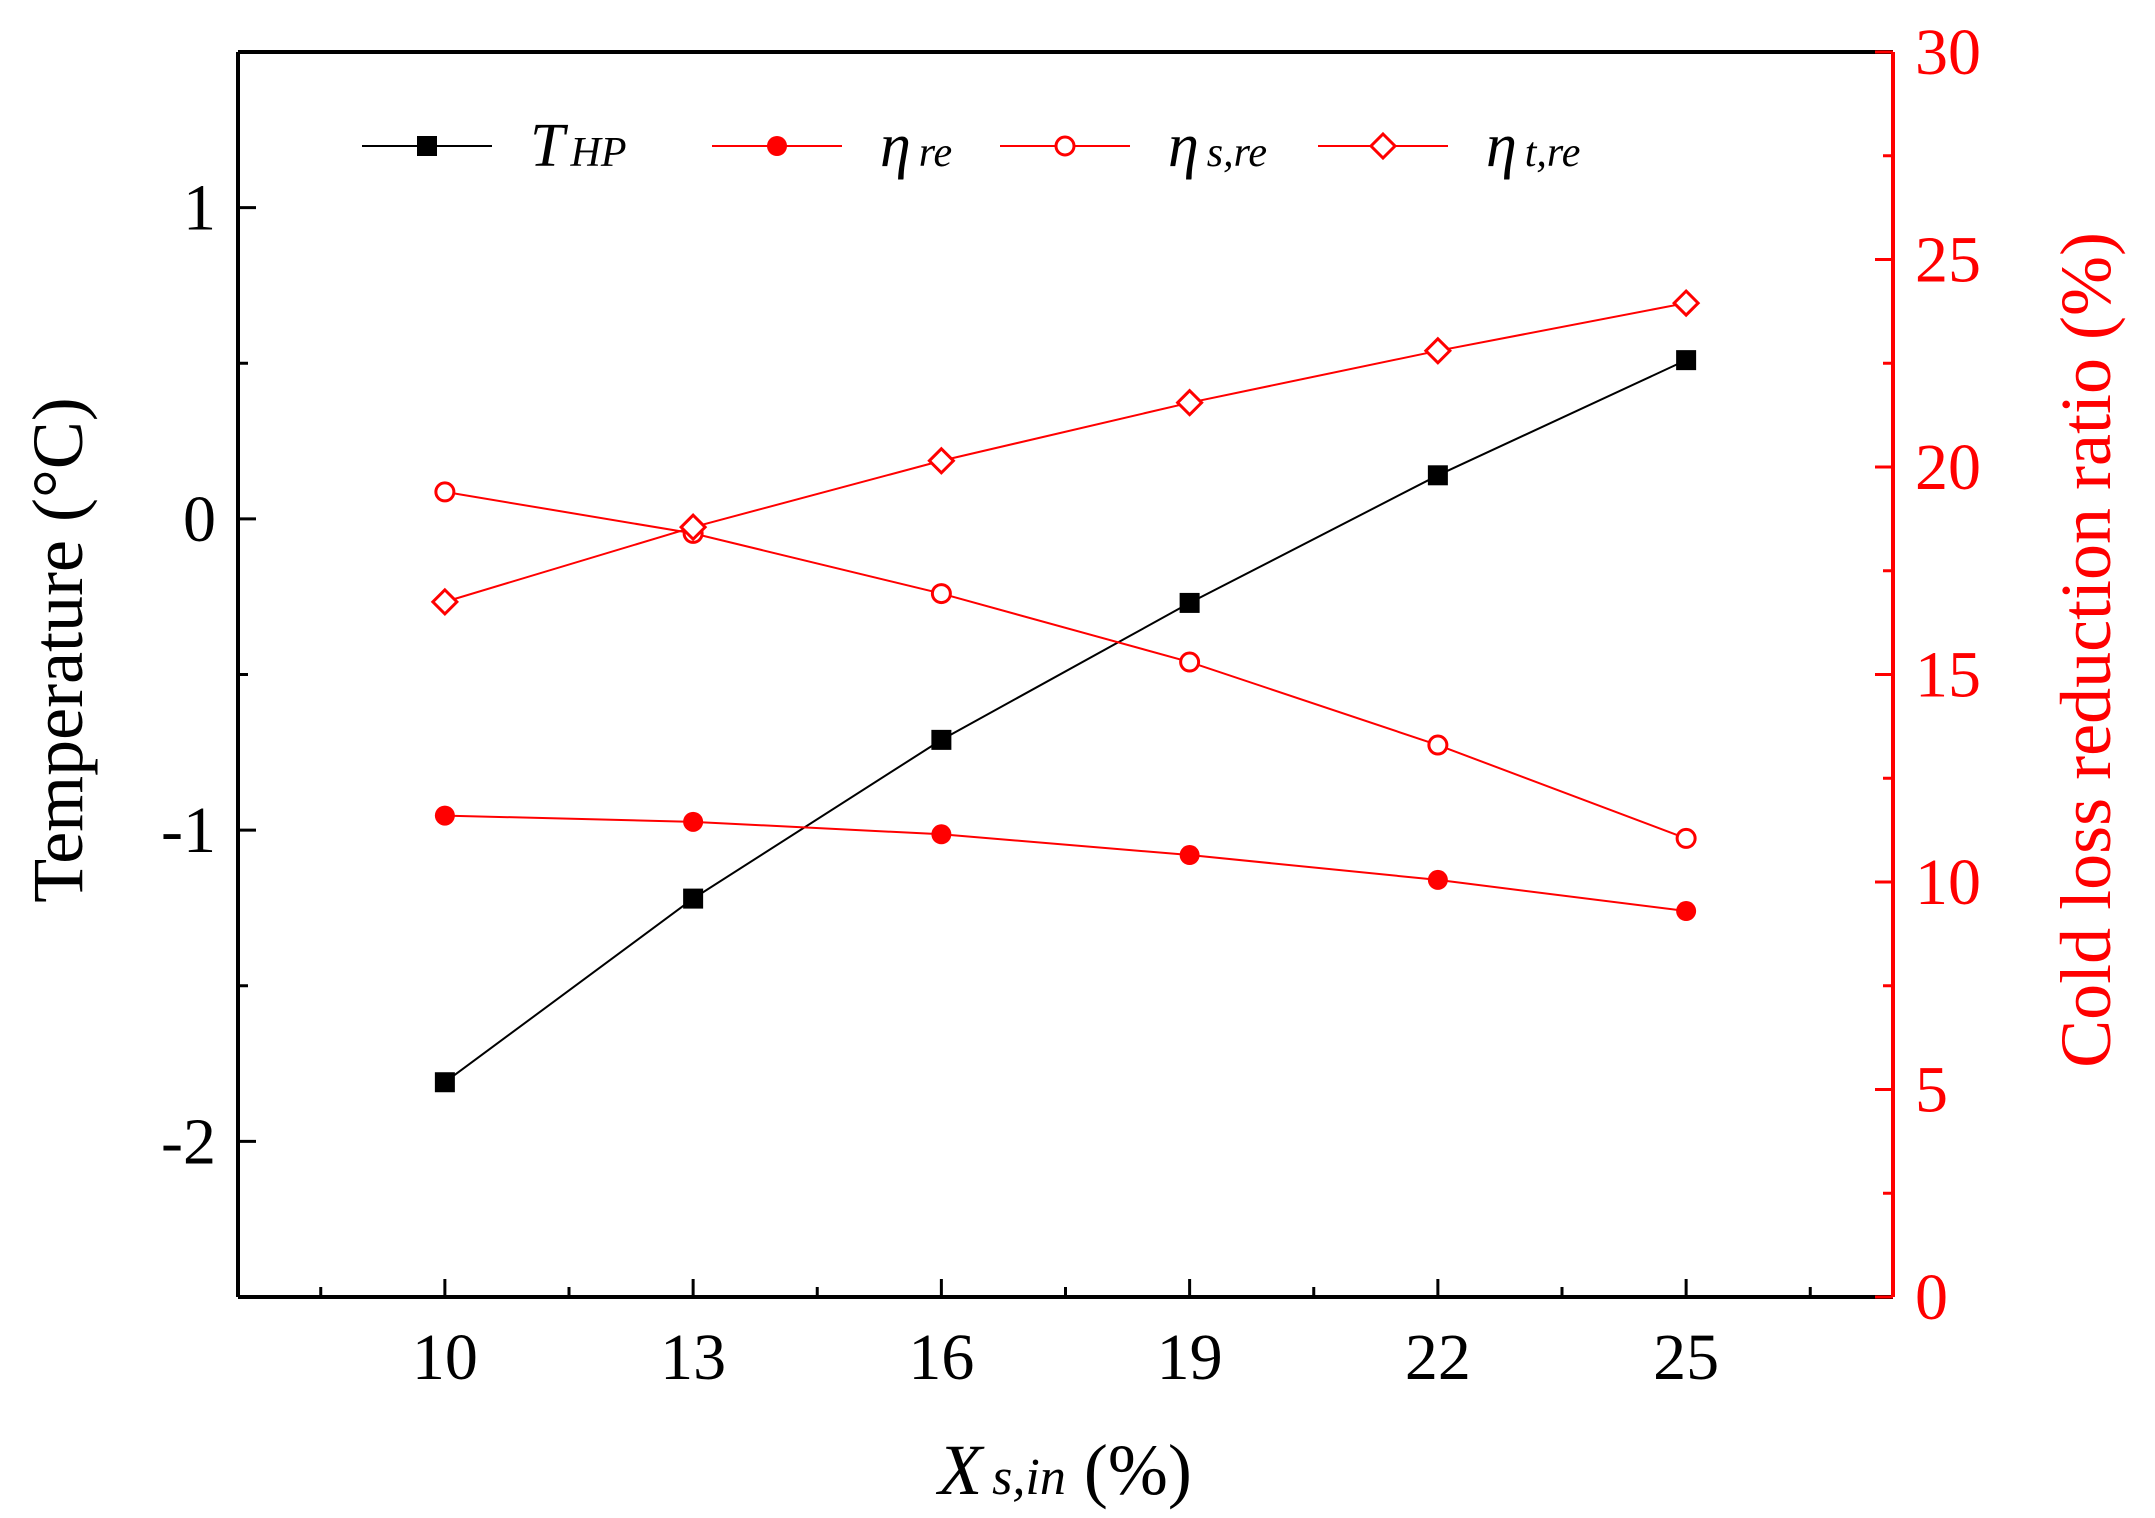  I want to click on legend-label: η s,re, so click(1217, 146).